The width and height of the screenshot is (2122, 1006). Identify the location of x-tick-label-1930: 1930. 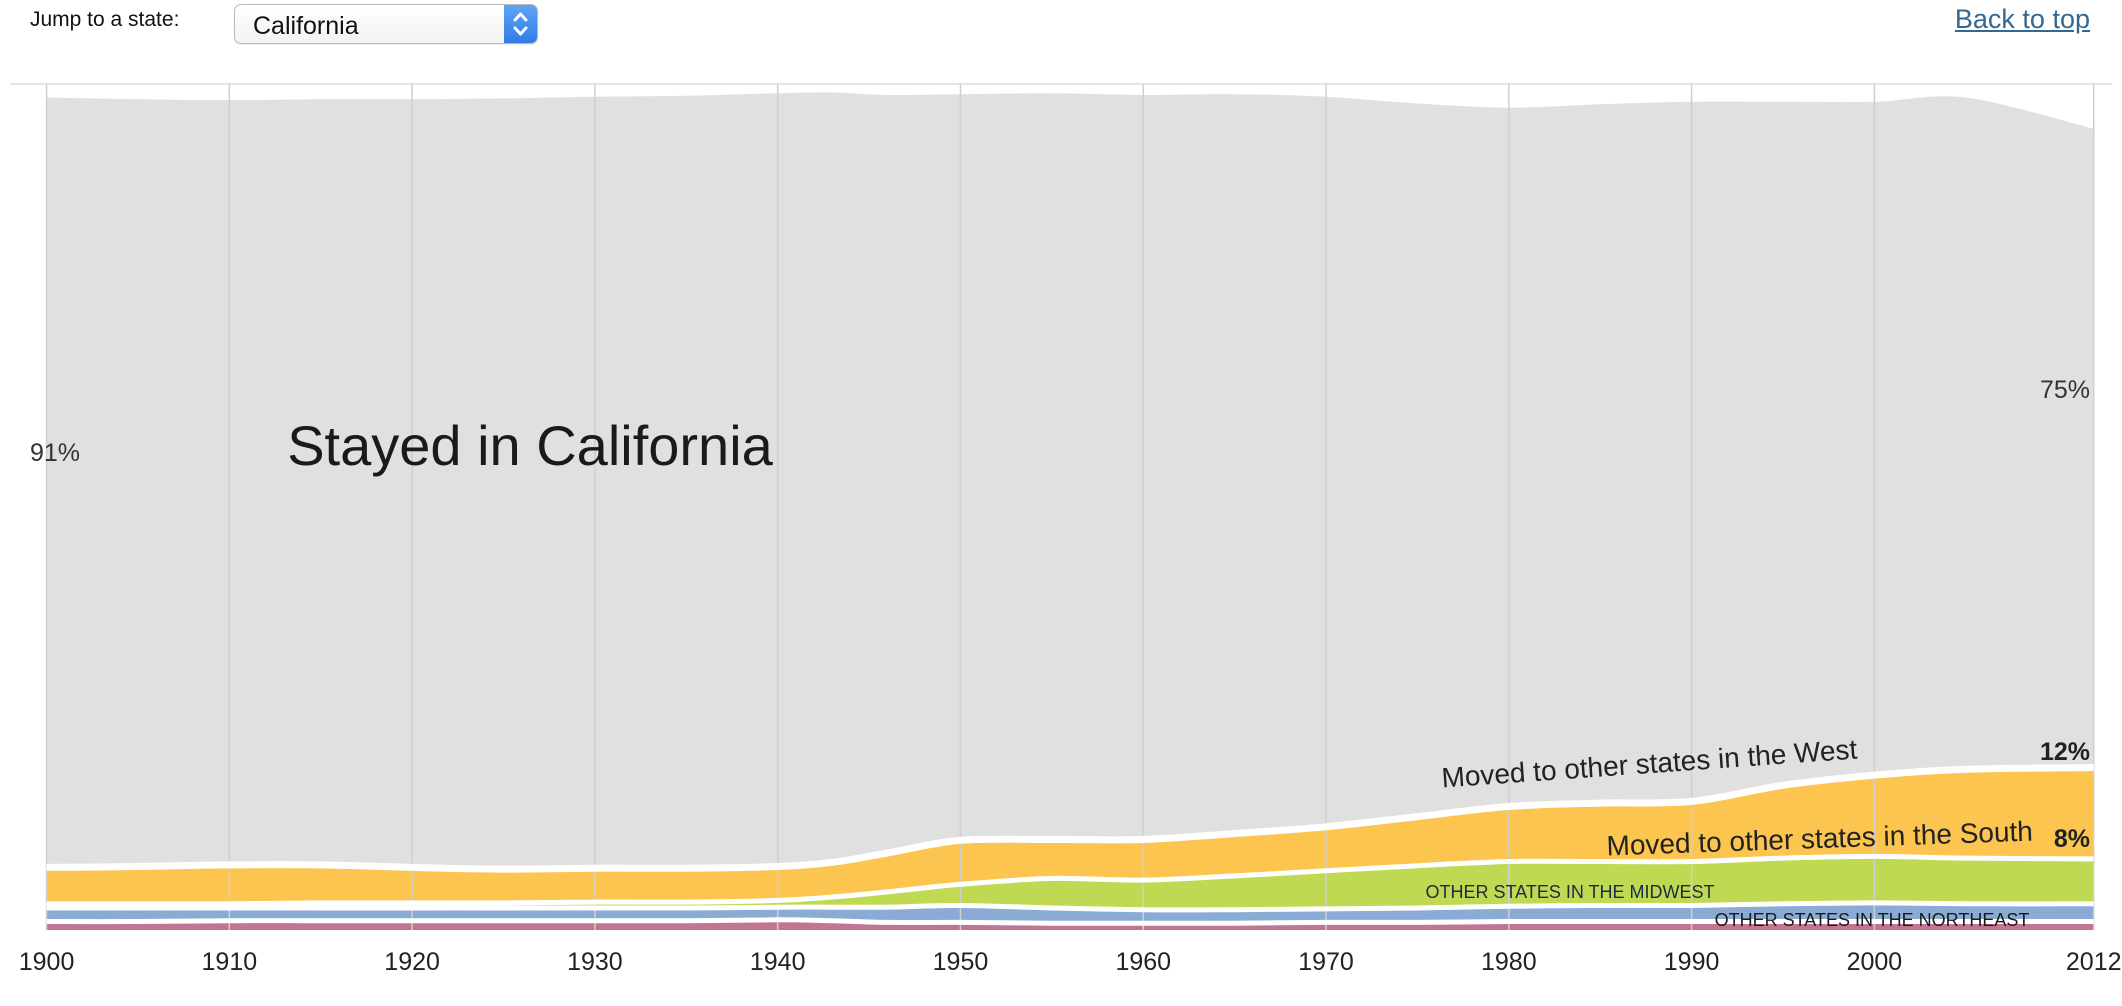
(595, 962).